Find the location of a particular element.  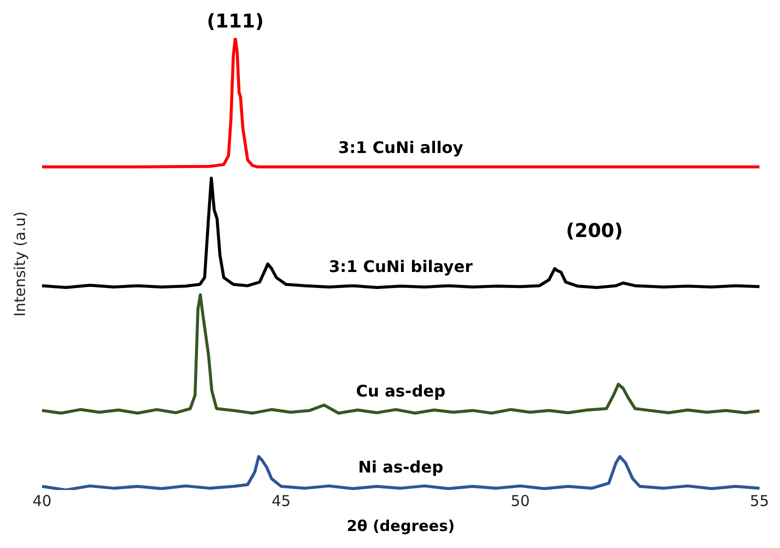

x-tick-label: 40 is located at coordinates (42, 501).